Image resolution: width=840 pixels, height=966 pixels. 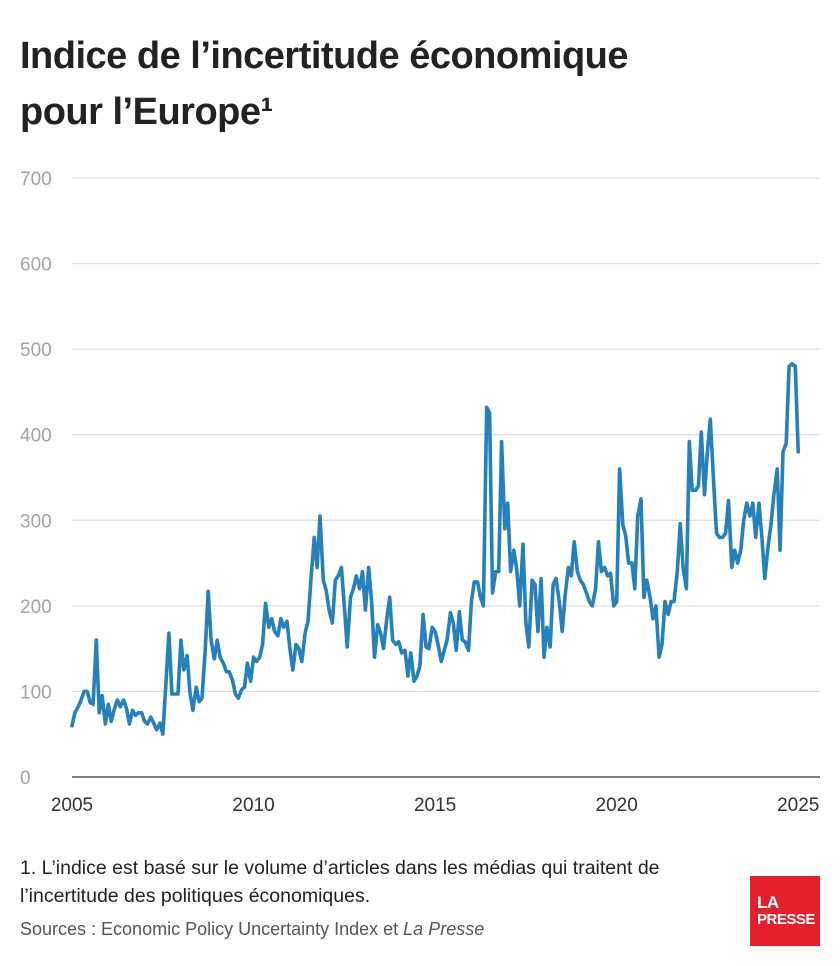 I want to click on x-tick-label: 2015, so click(x=435, y=805).